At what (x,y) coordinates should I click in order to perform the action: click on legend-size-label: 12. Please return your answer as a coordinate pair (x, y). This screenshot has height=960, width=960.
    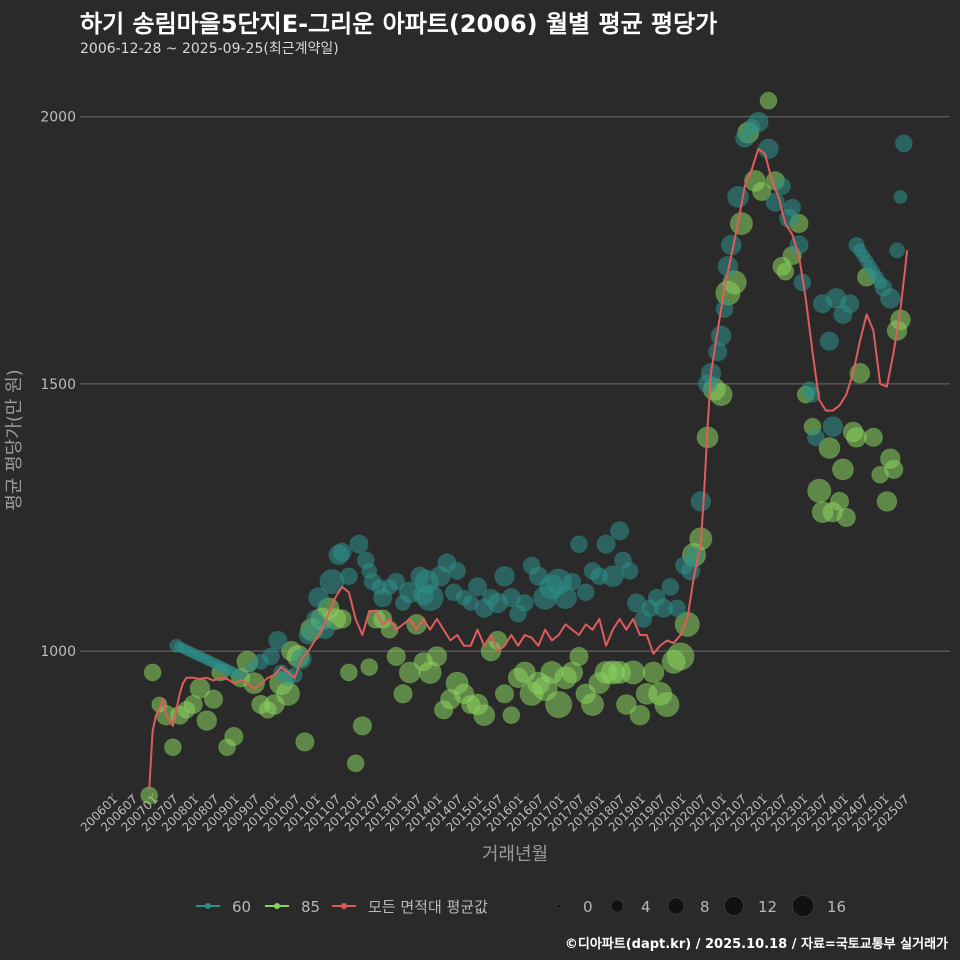
    Looking at the image, I should click on (767, 907).